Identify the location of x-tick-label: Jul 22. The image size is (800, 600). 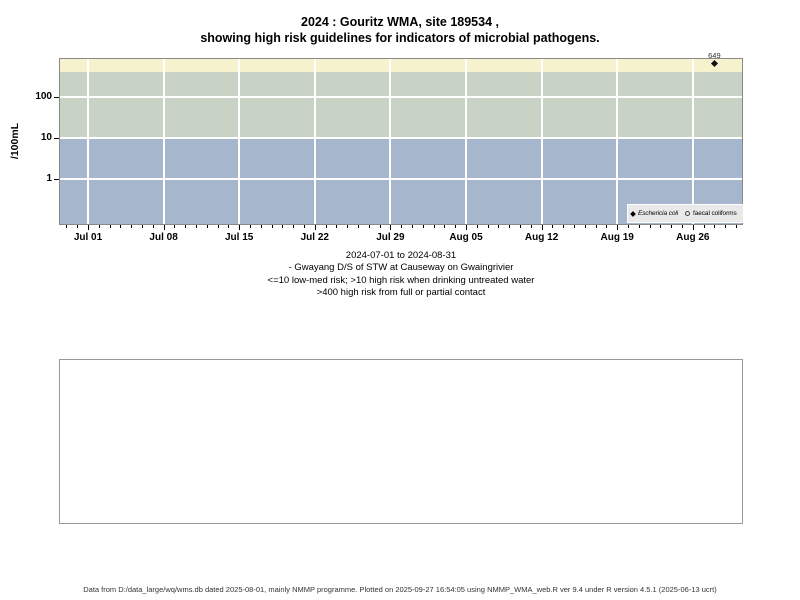
(314, 237).